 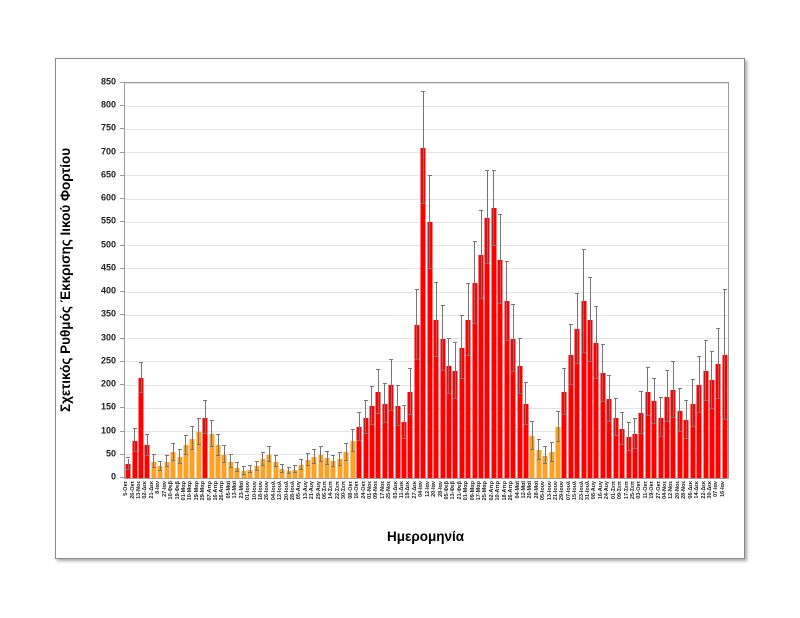 What do you see at coordinates (357, 490) in the screenshot?
I see `x-tick-label: 16-Οκτ` at bounding box center [357, 490].